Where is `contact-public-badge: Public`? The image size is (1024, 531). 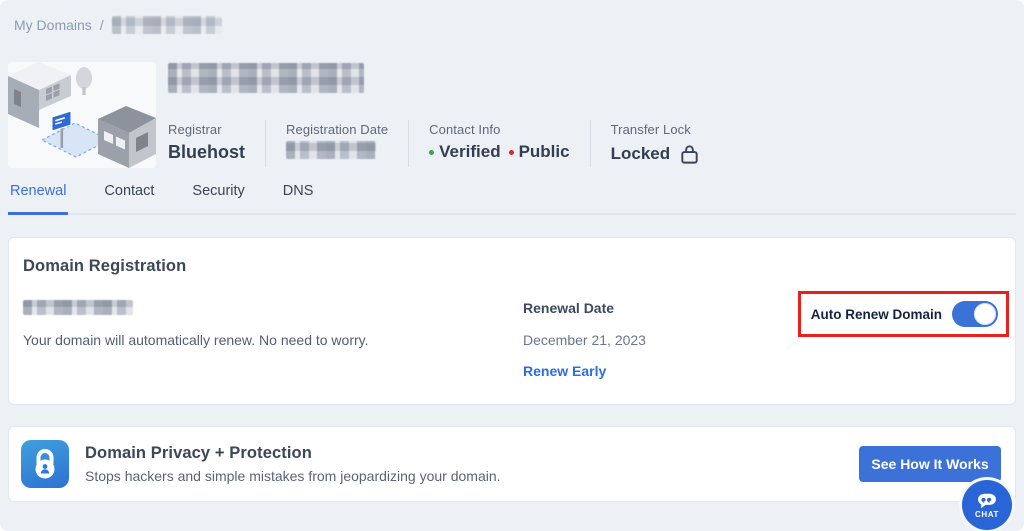 contact-public-badge: Public is located at coordinates (539, 152).